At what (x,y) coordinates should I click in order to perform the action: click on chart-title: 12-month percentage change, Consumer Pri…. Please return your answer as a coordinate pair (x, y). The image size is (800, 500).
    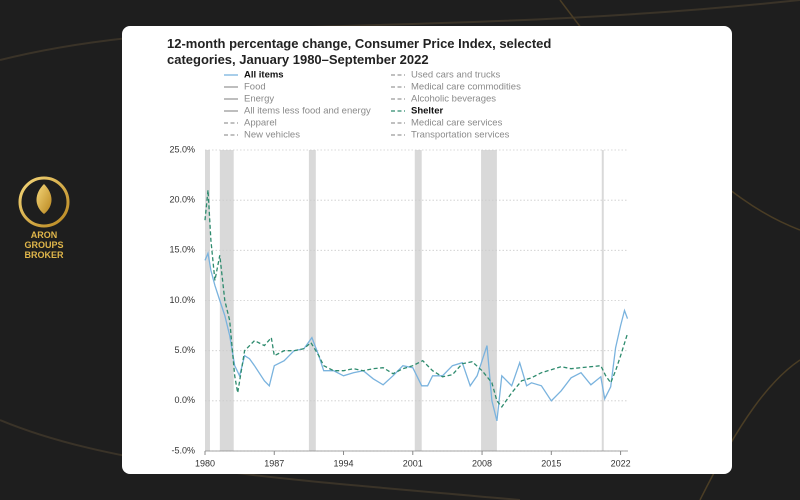
    Looking at the image, I should click on (359, 51).